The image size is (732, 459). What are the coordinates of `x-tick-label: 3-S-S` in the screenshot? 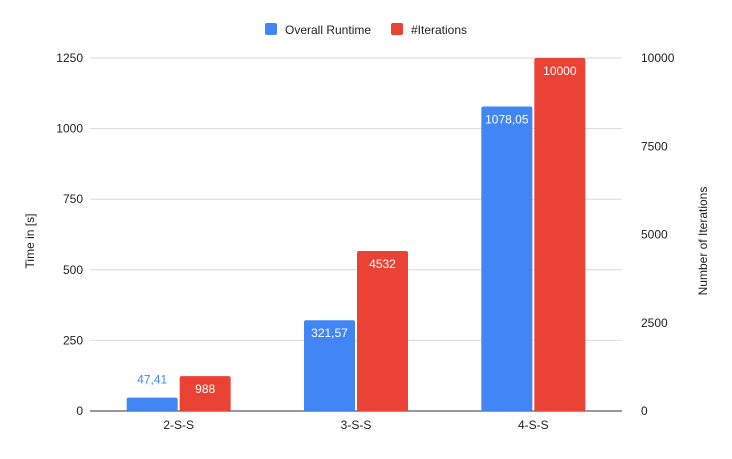 It's located at (356, 425).